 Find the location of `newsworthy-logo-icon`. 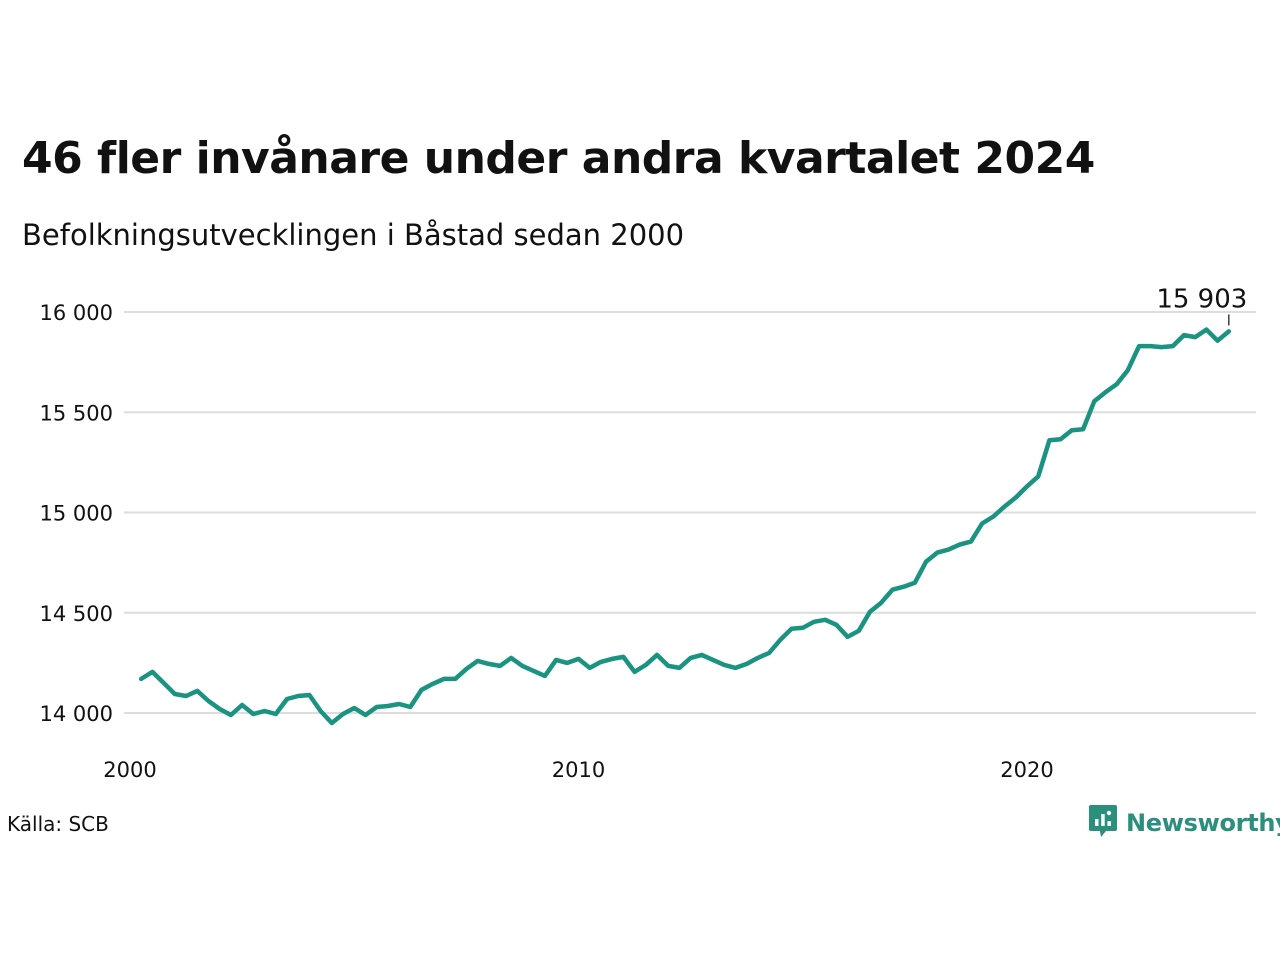

newsworthy-logo-icon is located at coordinates (1103, 823).